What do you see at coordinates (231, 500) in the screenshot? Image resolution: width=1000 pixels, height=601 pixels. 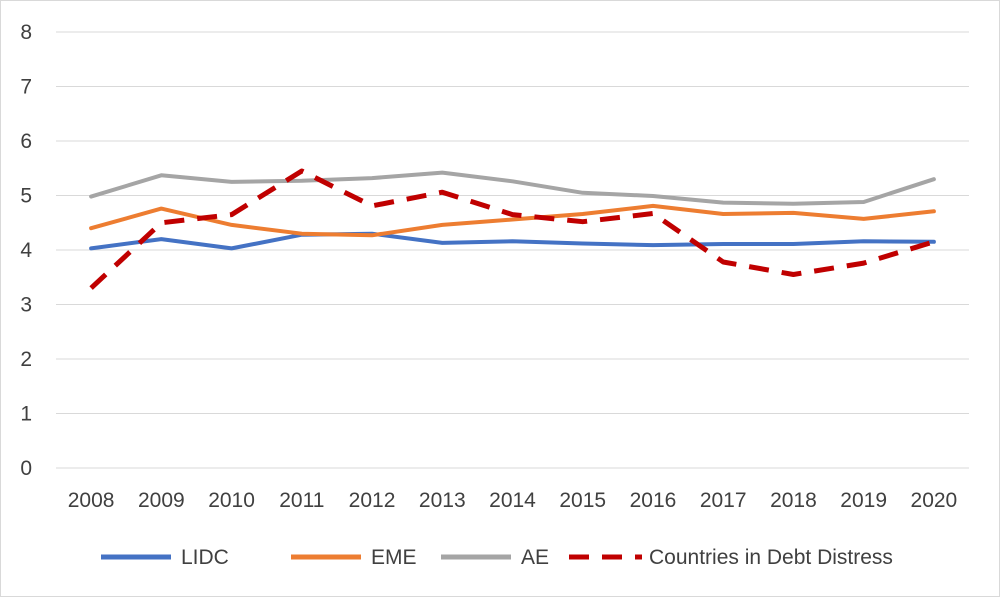 I see `x-tick-label: 2010` at bounding box center [231, 500].